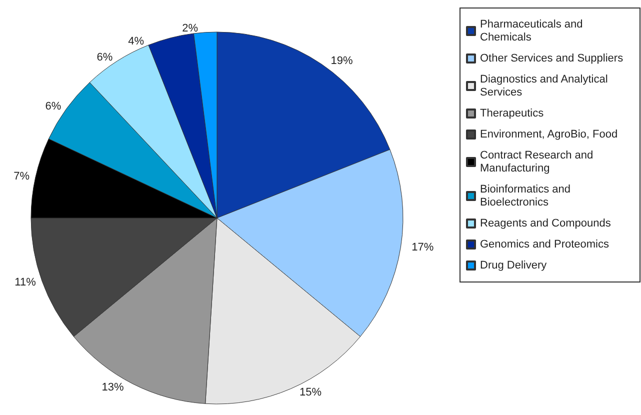 The image size is (641, 415). Describe the element at coordinates (527, 196) in the screenshot. I see `legend-label: Bioinformatics and Bioelectronics` at that location.